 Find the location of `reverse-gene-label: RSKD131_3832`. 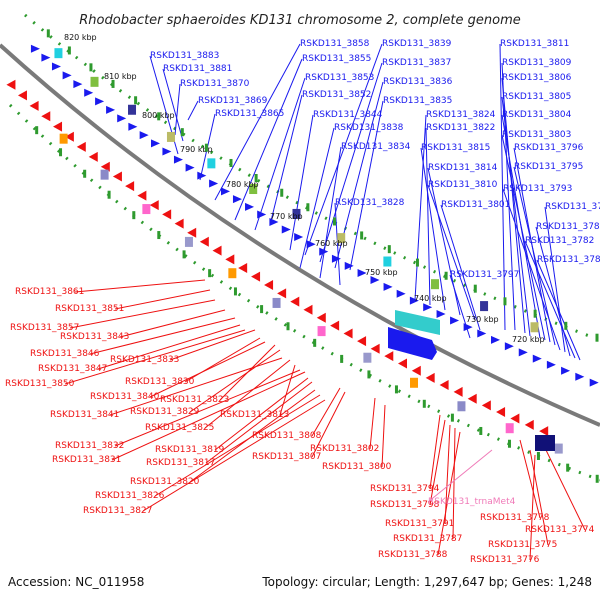

reverse-gene-label: RSKD131_3832 is located at coordinates (89, 446).